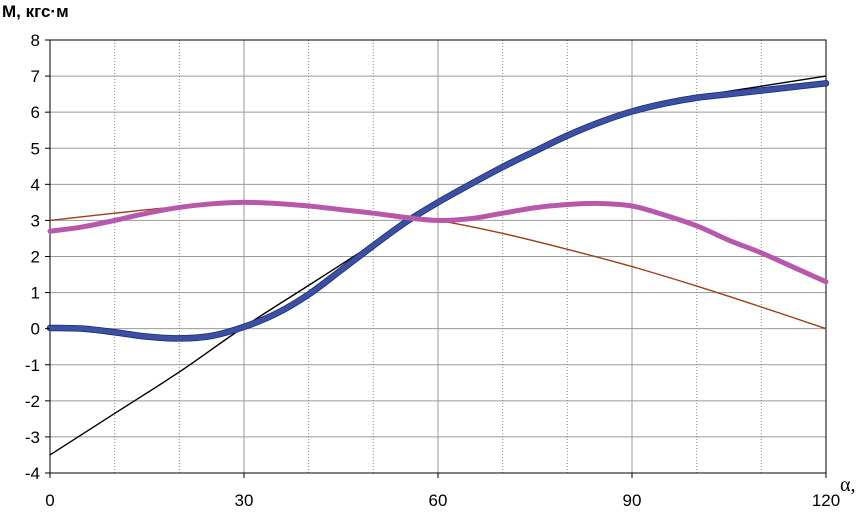 The width and height of the screenshot is (861, 512). Describe the element at coordinates (35, 293) in the screenshot. I see `y-tick-label: 1` at that location.